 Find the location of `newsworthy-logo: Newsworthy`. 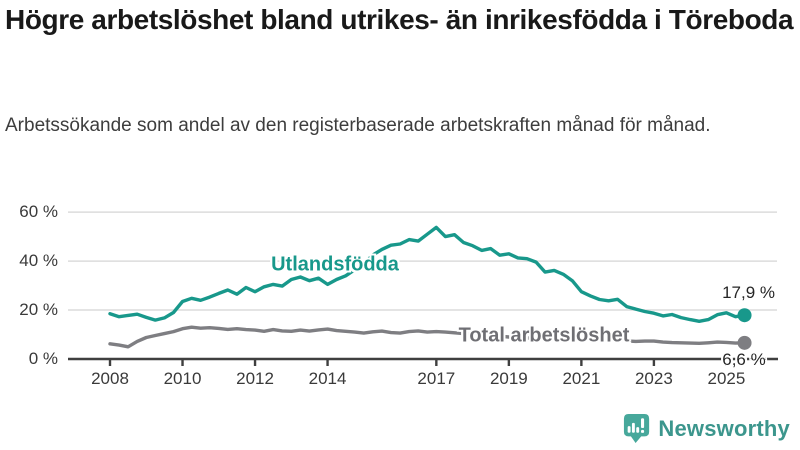

newsworthy-logo: Newsworthy is located at coordinates (706, 428).